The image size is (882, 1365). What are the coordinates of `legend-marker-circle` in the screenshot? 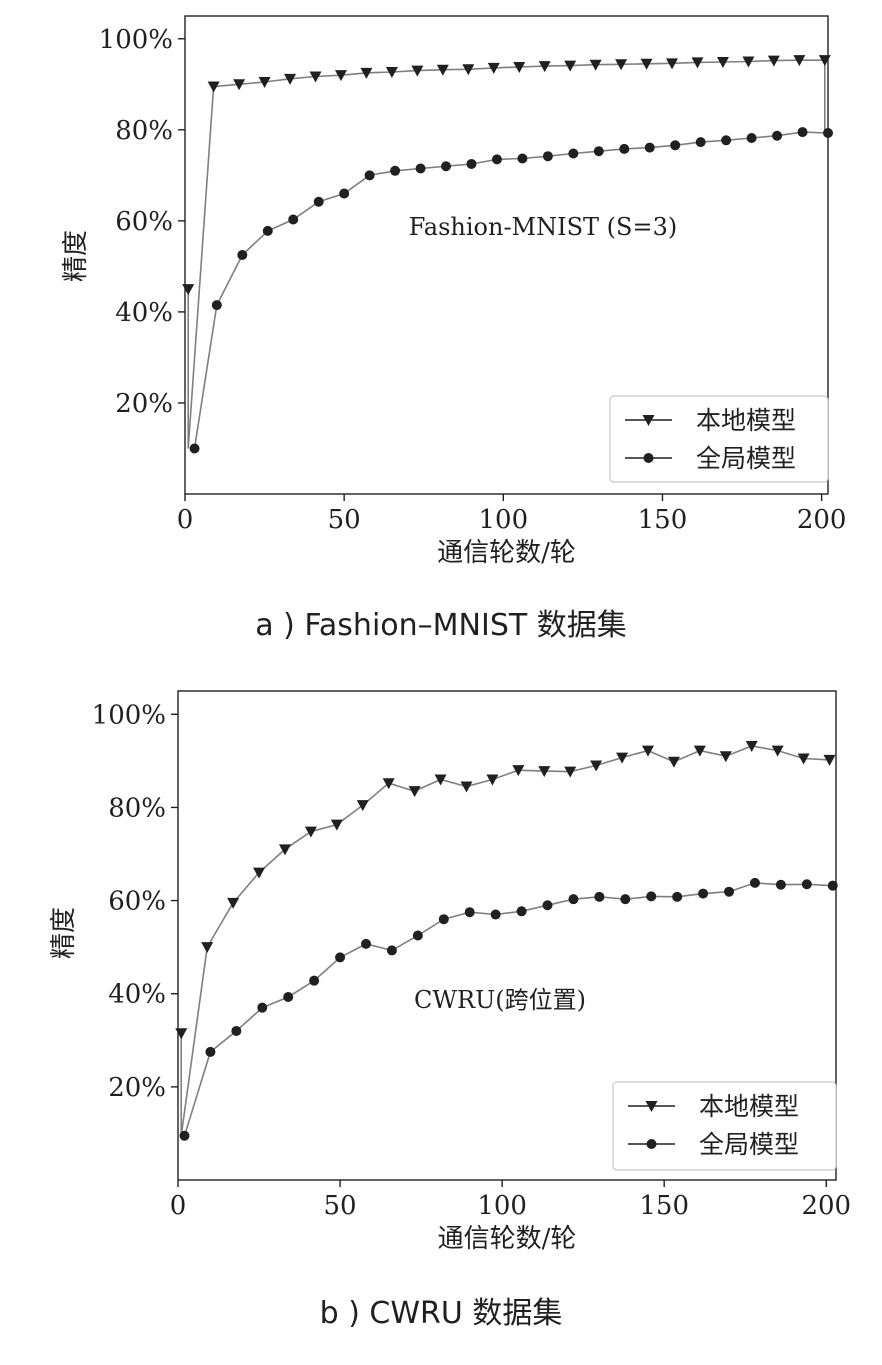 It's located at (651, 1144).